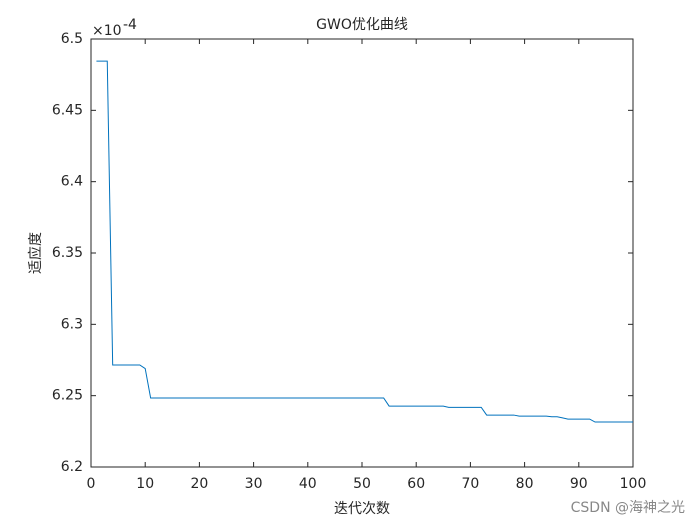 The width and height of the screenshot is (700, 525). I want to click on y-tick-label: 6.3, so click(72, 324).